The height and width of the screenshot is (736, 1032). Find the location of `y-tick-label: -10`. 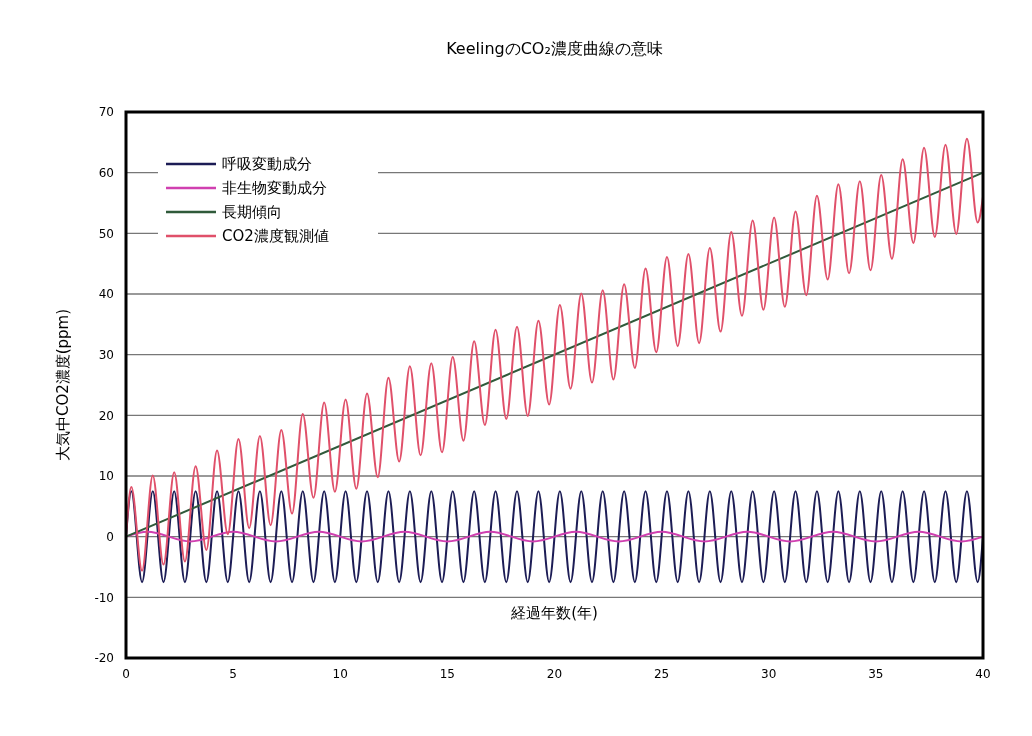

y-tick-label: -10 is located at coordinates (104, 597).